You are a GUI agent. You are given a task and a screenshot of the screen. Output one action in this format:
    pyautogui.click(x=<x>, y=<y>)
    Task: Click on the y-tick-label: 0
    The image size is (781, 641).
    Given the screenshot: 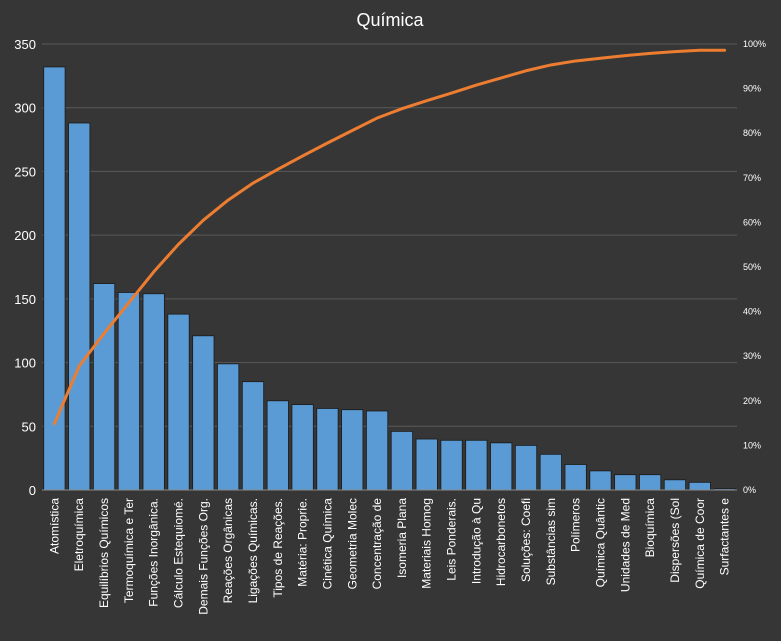 What is the action you would take?
    pyautogui.click(x=32, y=490)
    